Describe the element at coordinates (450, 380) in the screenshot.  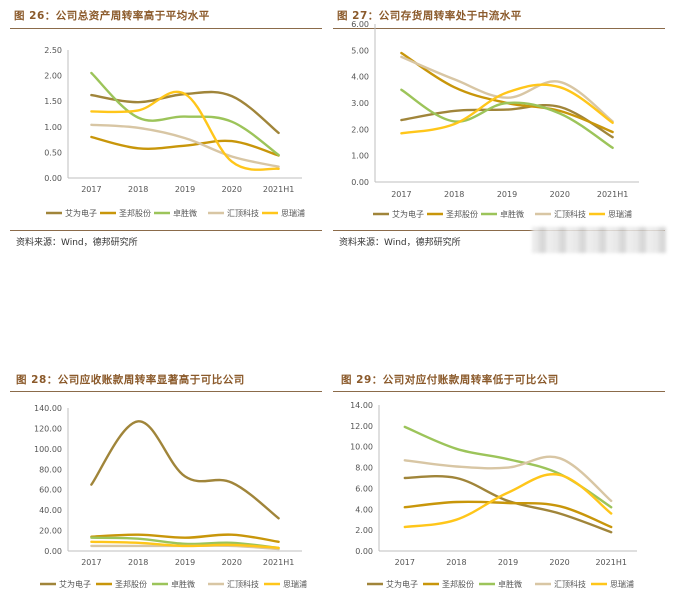
I see `chart-title: 图 29：公司对应付账款周转率低于可比公司` at that location.